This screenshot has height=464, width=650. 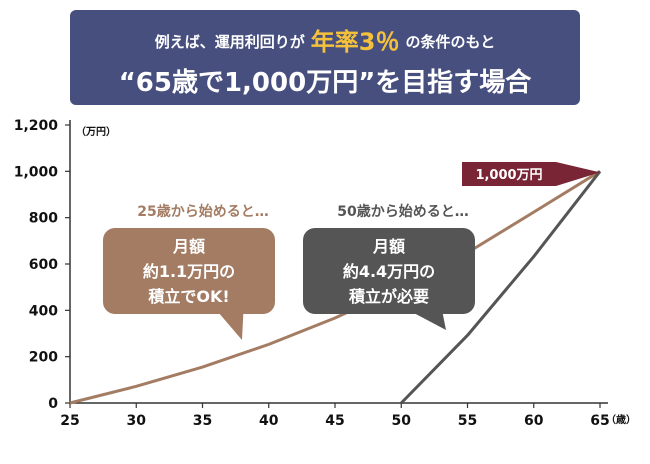 What do you see at coordinates (53, 404) in the screenshot?
I see `y-tick-label: 0` at bounding box center [53, 404].